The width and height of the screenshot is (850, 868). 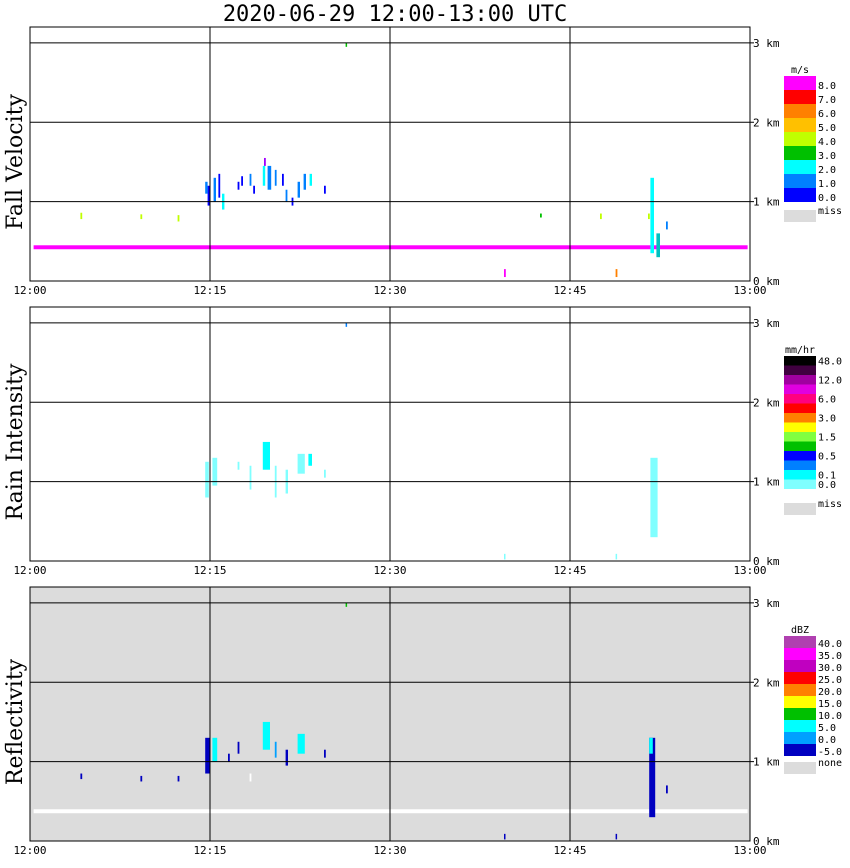 I want to click on legend-label: 4.0, so click(x=827, y=142).